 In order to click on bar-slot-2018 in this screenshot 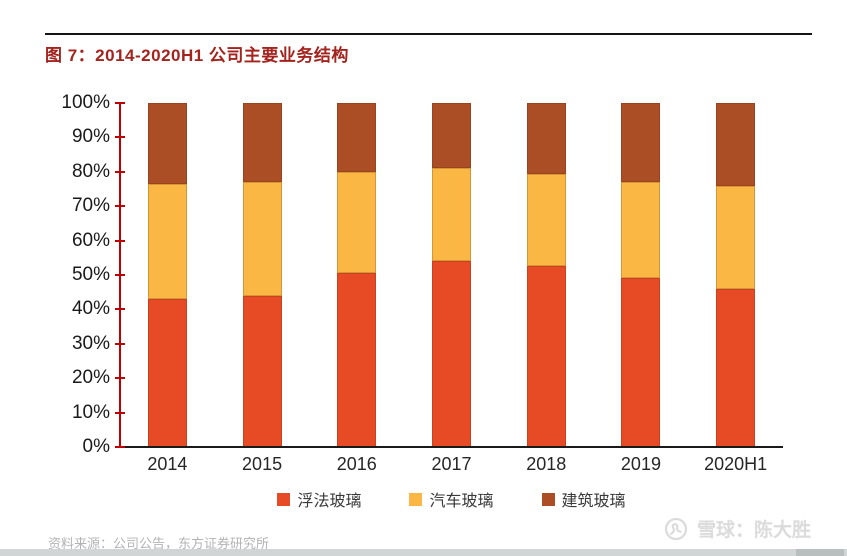, I will do `click(546, 275)`.